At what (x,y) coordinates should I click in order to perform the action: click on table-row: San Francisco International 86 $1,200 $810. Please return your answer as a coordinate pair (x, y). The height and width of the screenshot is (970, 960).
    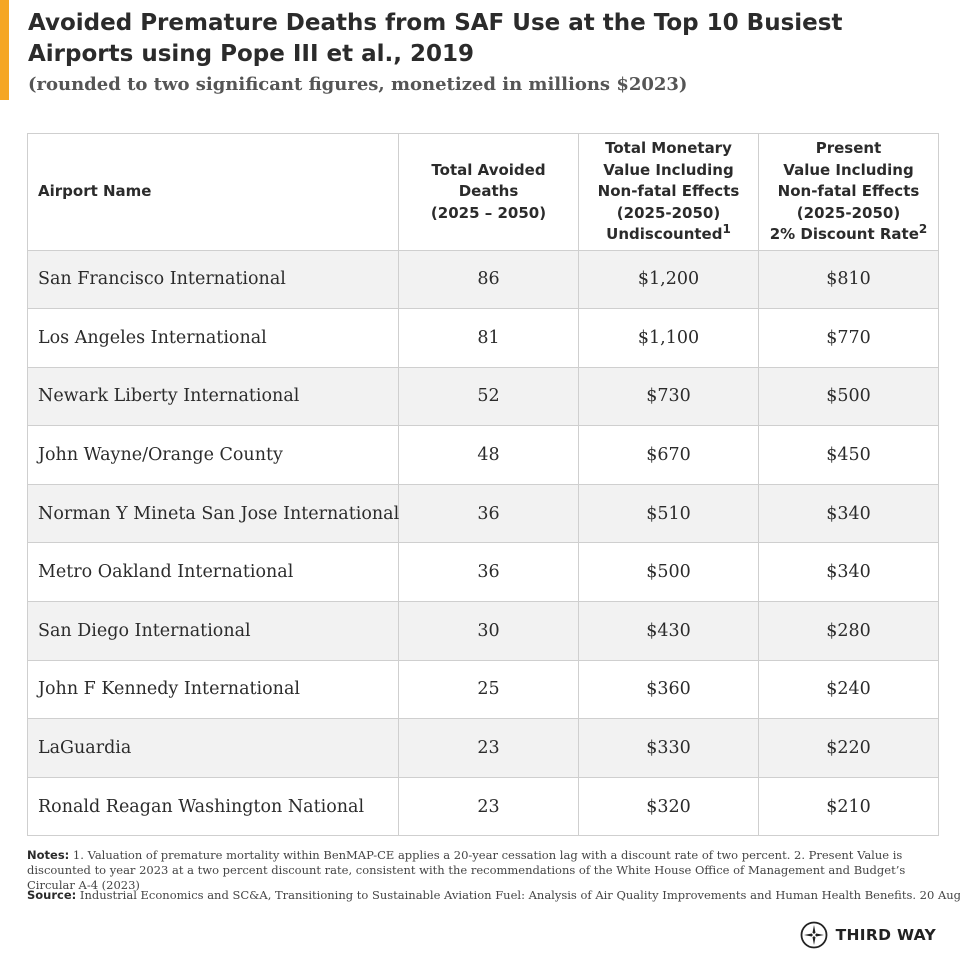
    Looking at the image, I should click on (483, 279).